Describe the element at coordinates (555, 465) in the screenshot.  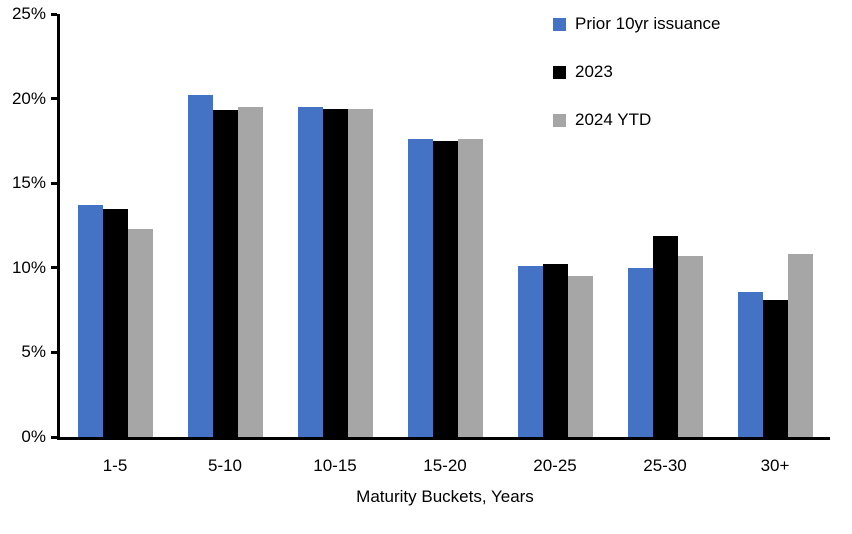
I see `x-axis-category-label: 20-25` at that location.